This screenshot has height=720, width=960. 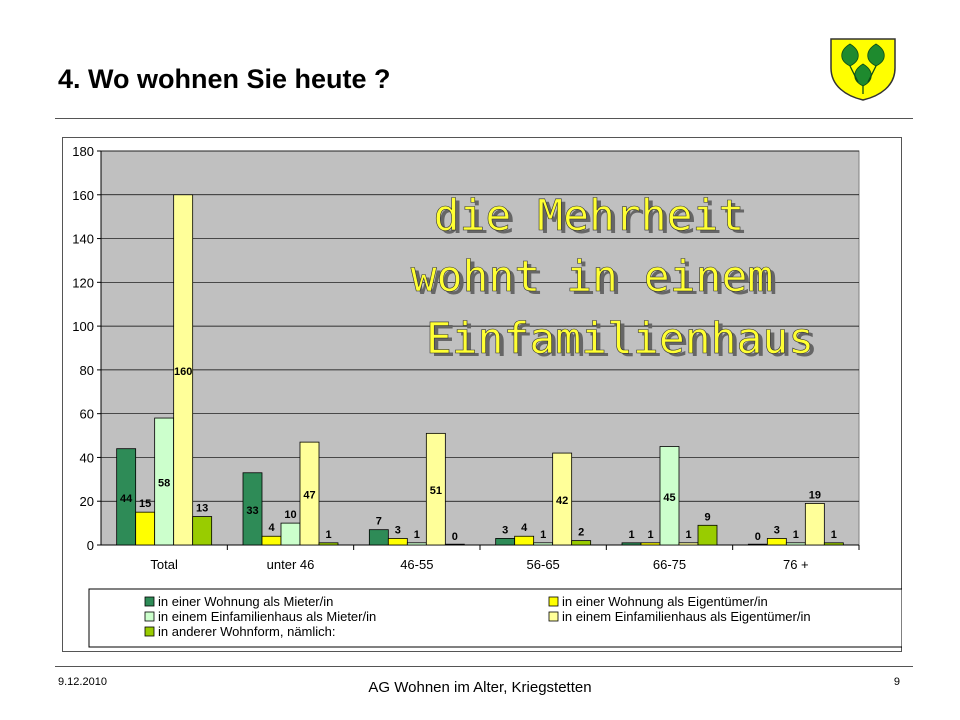 I want to click on crest-logo, so click(x=863, y=69).